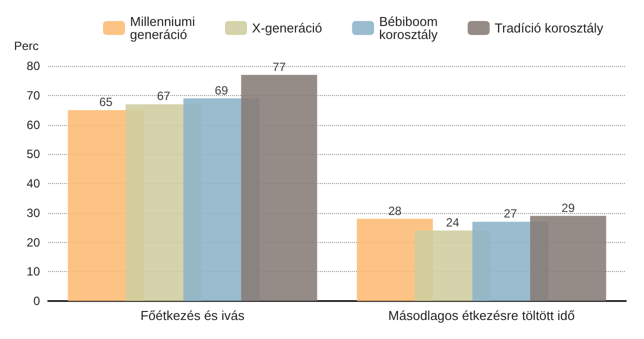 Image resolution: width=644 pixels, height=339 pixels. I want to click on data-label: 67, so click(163, 96).